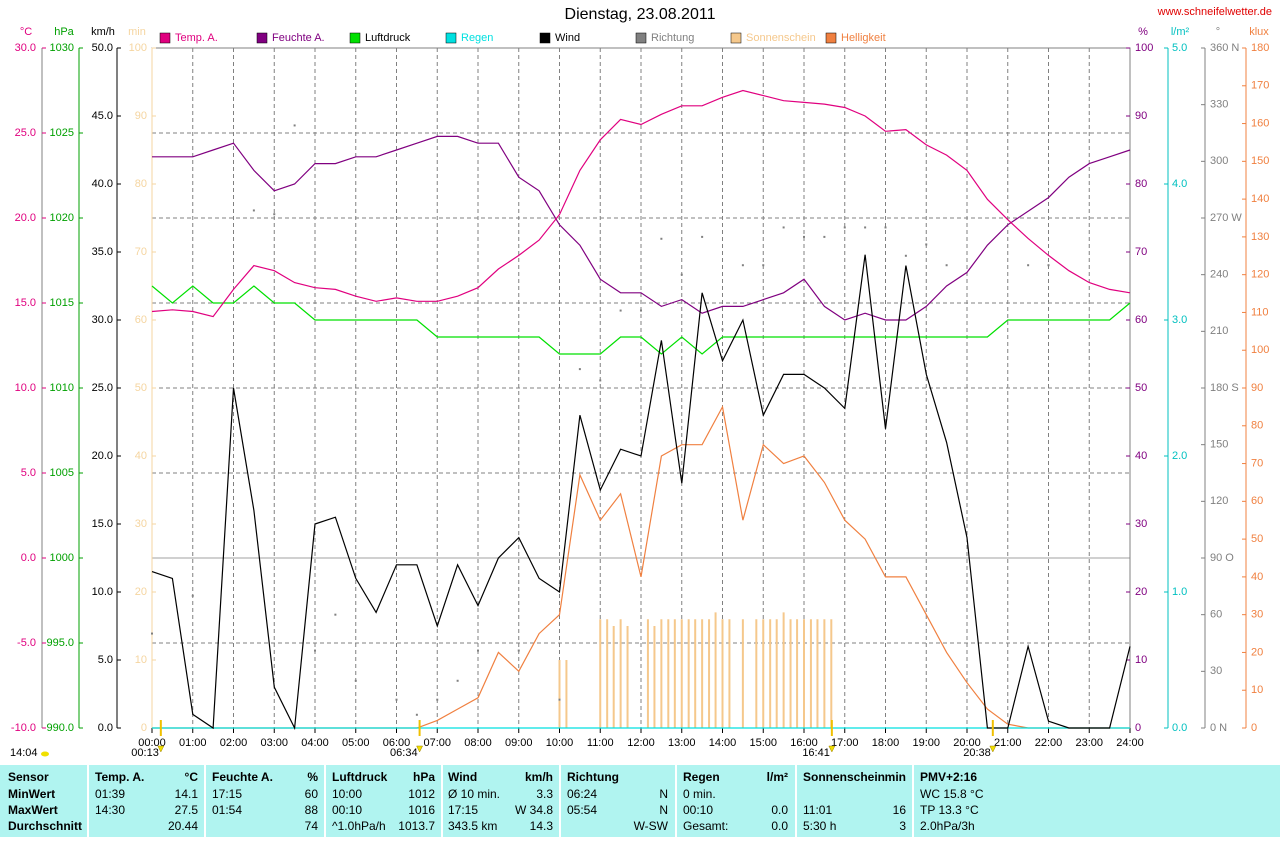 The image size is (1280, 842). I want to click on moon-icon, so click(45, 754).